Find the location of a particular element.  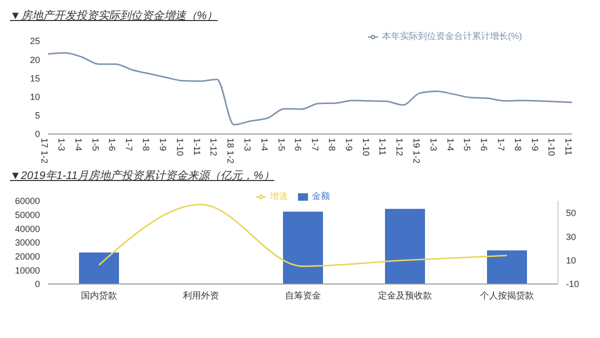

x-tick-label: 国内贷款 is located at coordinates (99, 295).